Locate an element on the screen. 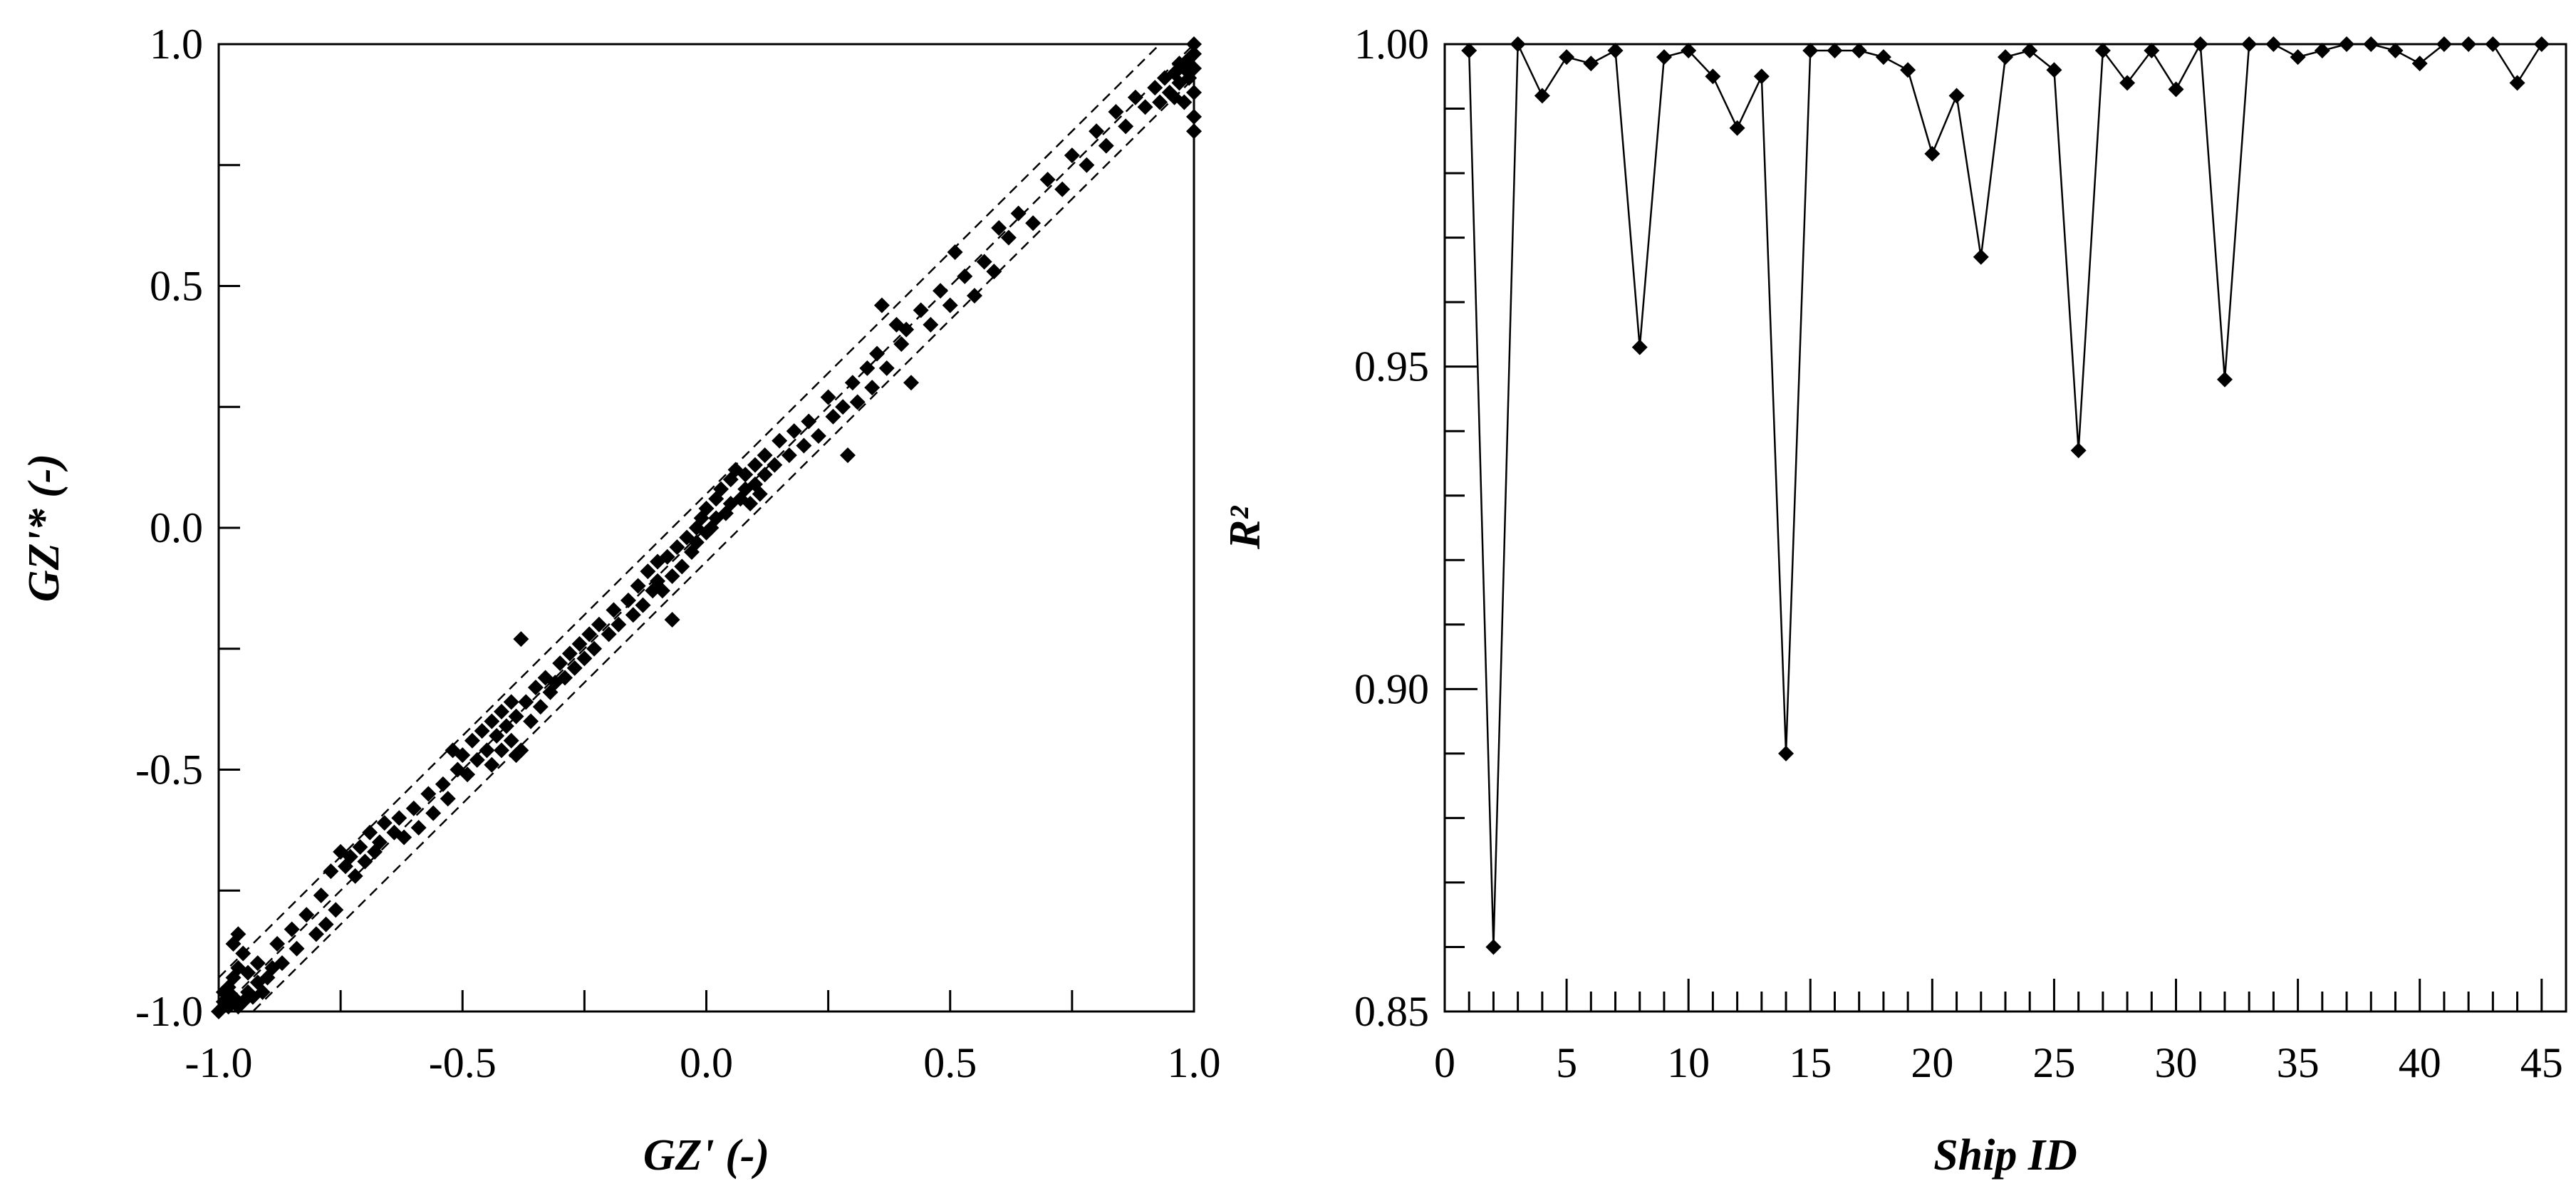 This screenshot has height=1186, width=2576. x-tick-label: 0 is located at coordinates (1444, 1062).